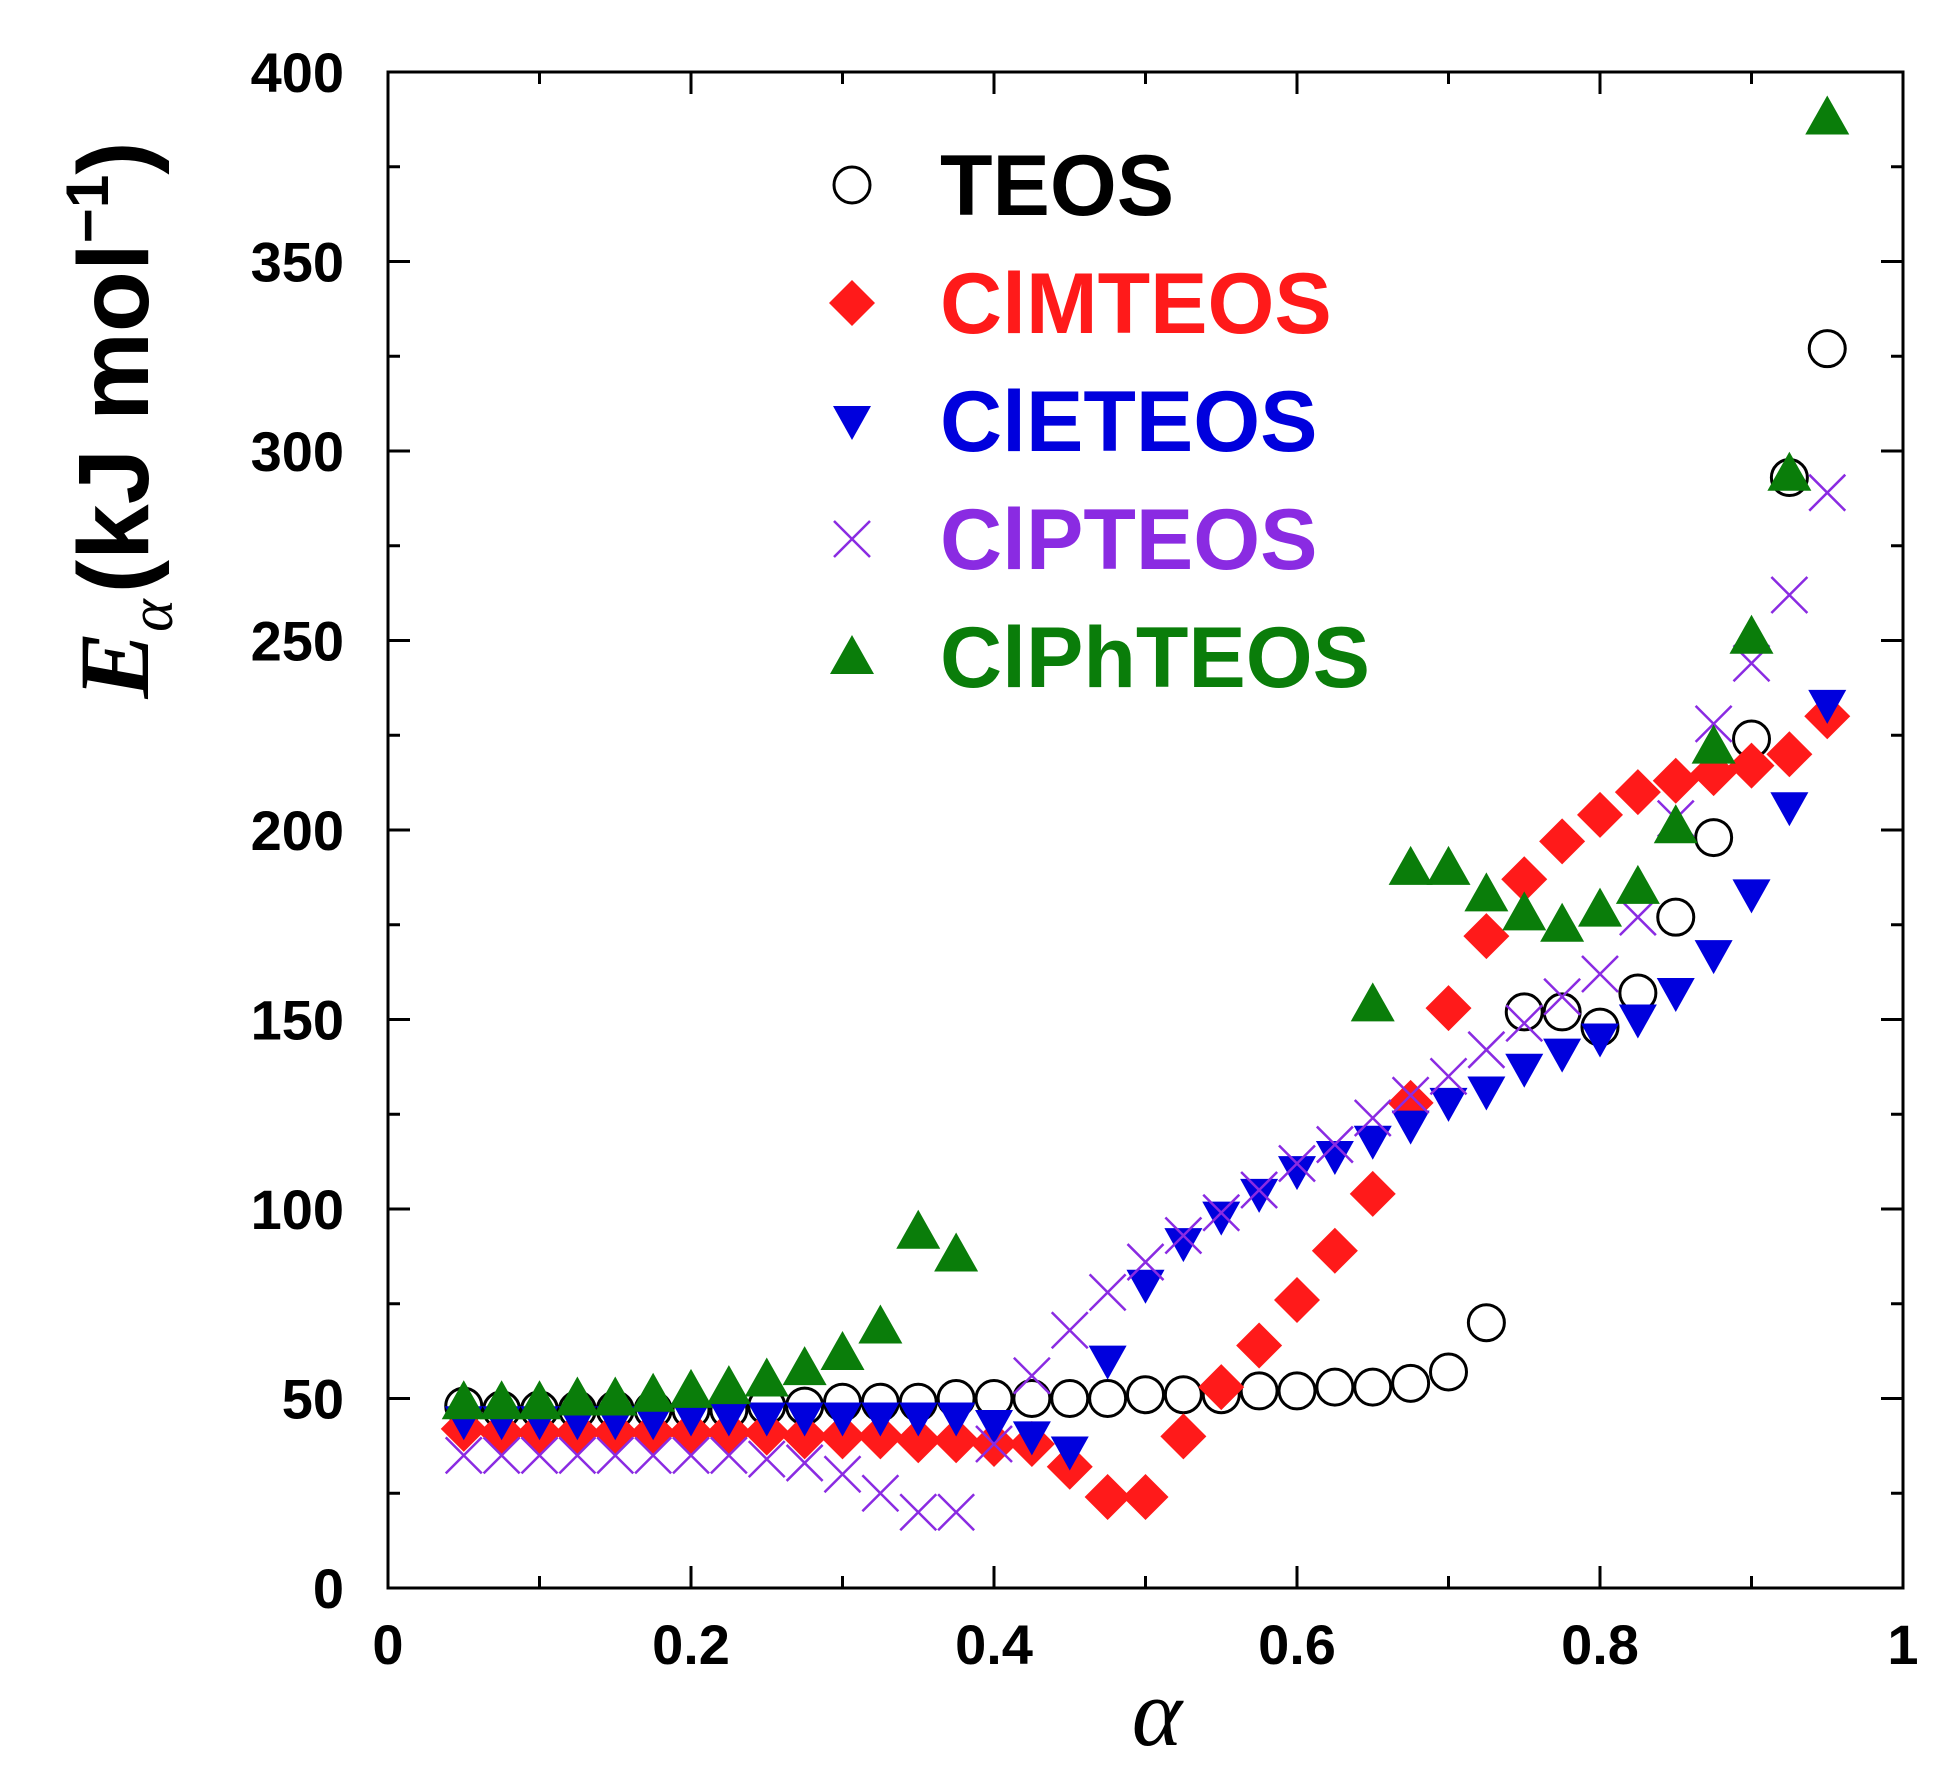 The height and width of the screenshot is (1786, 1953). I want to click on legend-label: ClPTEOS, so click(1129, 540).